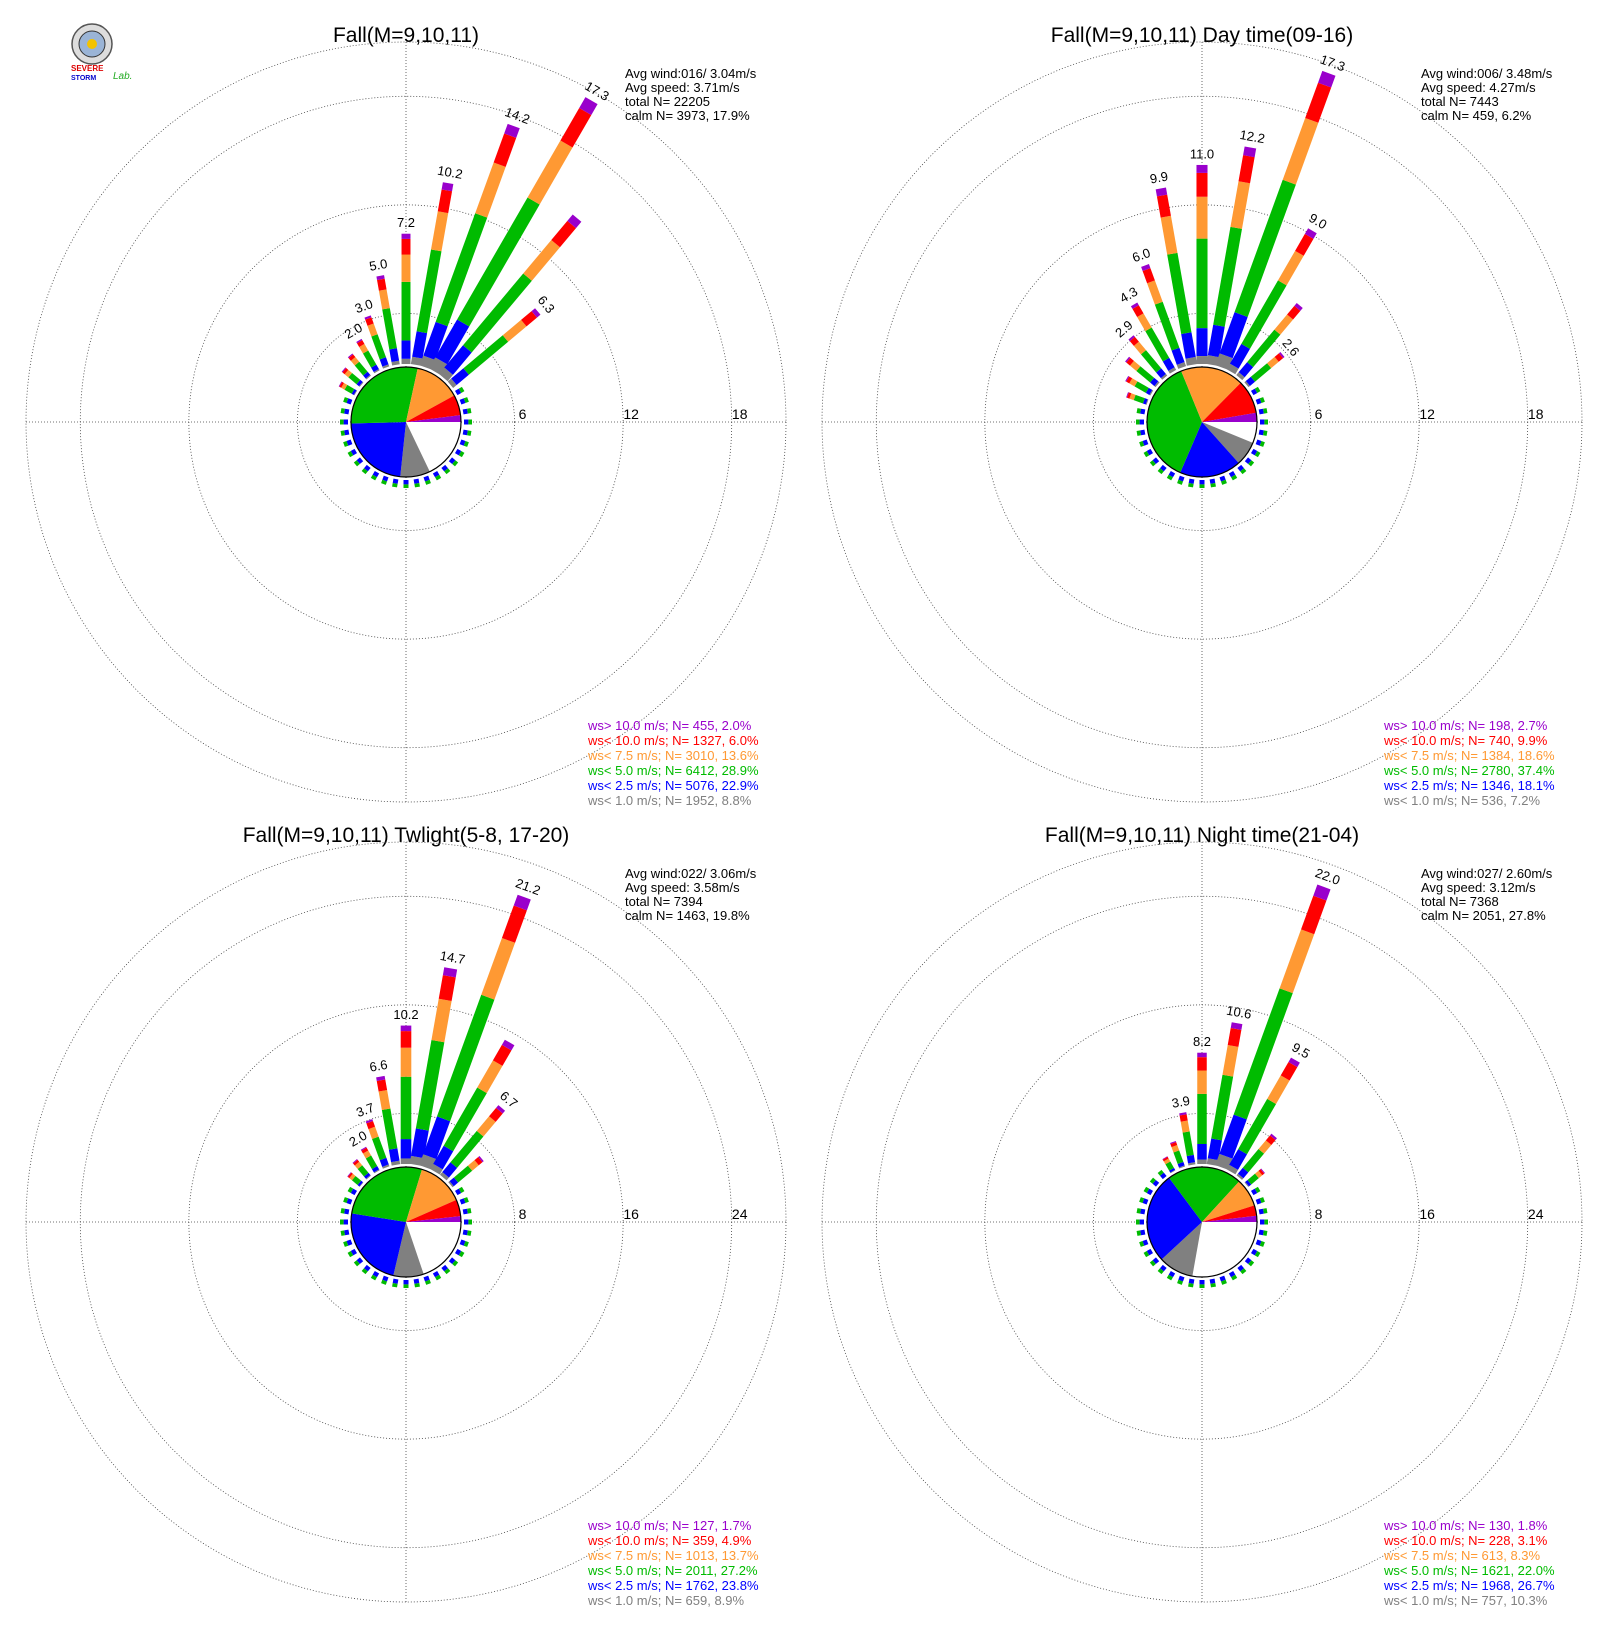 The width and height of the screenshot is (1620, 1640). What do you see at coordinates (1478, 87) in the screenshot?
I see `stats-line: Avg speed: 4.27m/s` at bounding box center [1478, 87].